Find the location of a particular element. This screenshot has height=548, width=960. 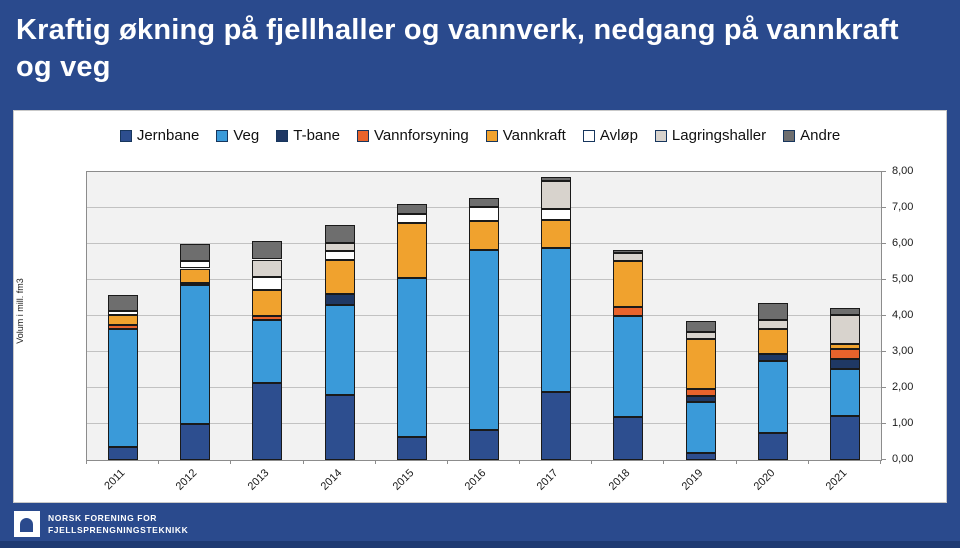

bar-segment-2021-t-bane is located at coordinates (844, 364).